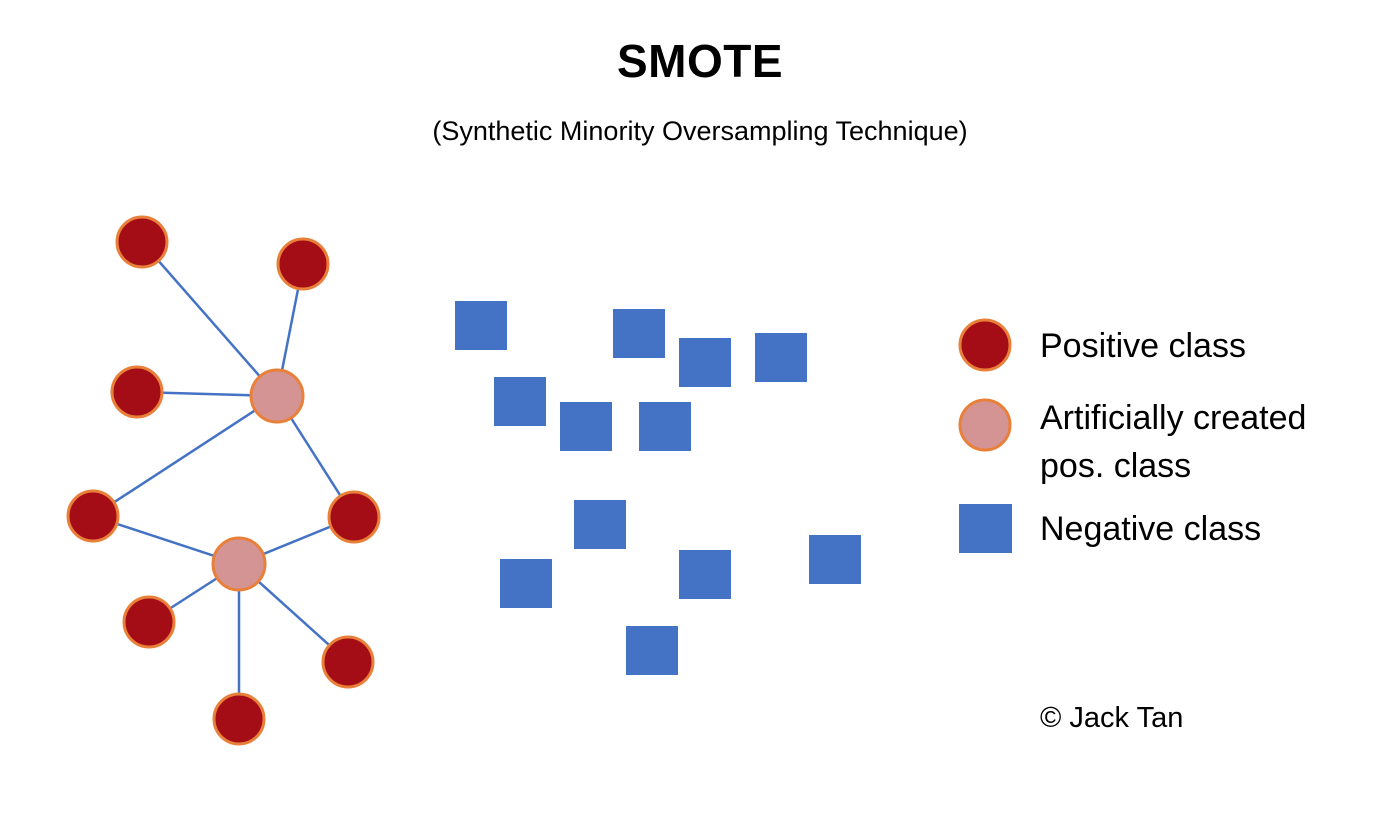  What do you see at coordinates (209, 319) in the screenshot?
I see `edge-a1-p1` at bounding box center [209, 319].